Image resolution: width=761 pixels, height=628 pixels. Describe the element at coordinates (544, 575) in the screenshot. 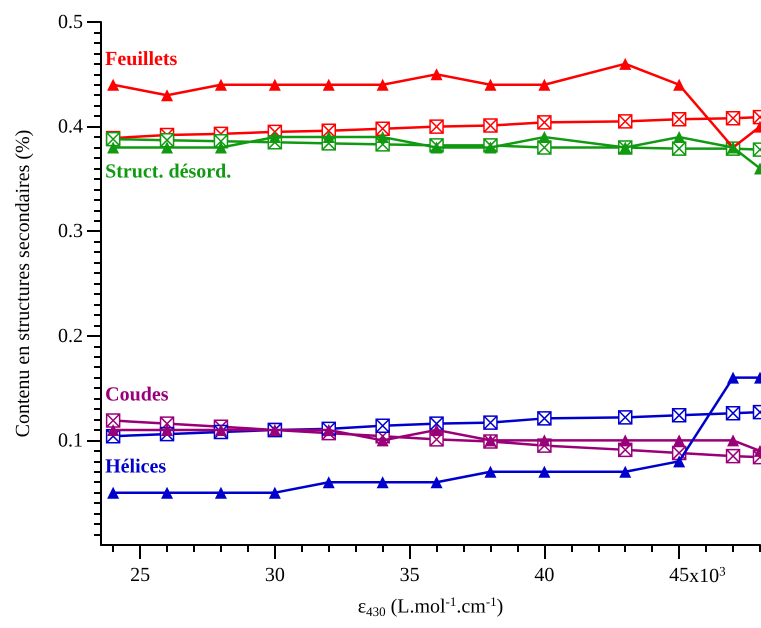

I see `x-tick-label: 40` at that location.